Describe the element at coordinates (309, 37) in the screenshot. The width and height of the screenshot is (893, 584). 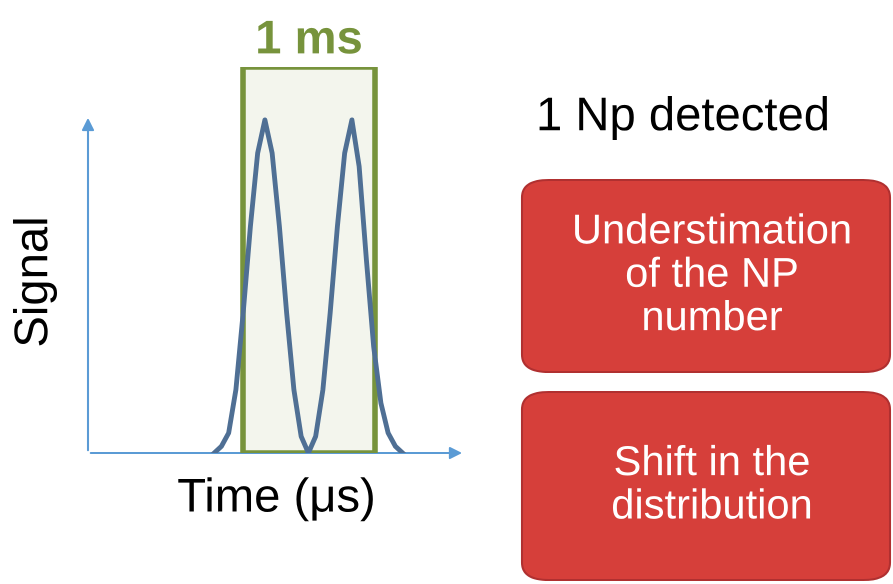
I see `text: 1 ms` at that location.